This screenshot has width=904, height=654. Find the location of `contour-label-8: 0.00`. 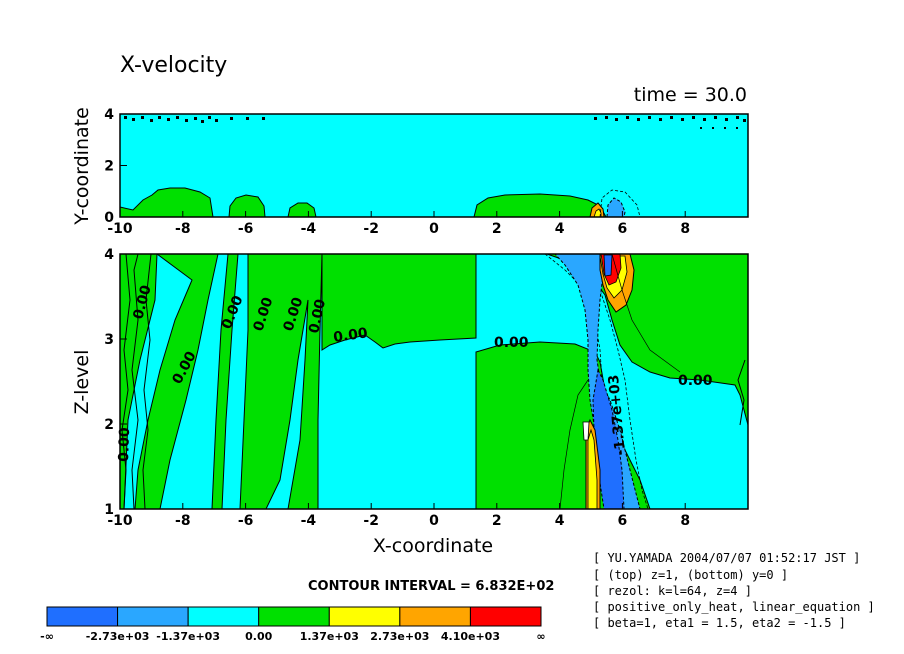

contour-label-8: 0.00 is located at coordinates (511, 343).